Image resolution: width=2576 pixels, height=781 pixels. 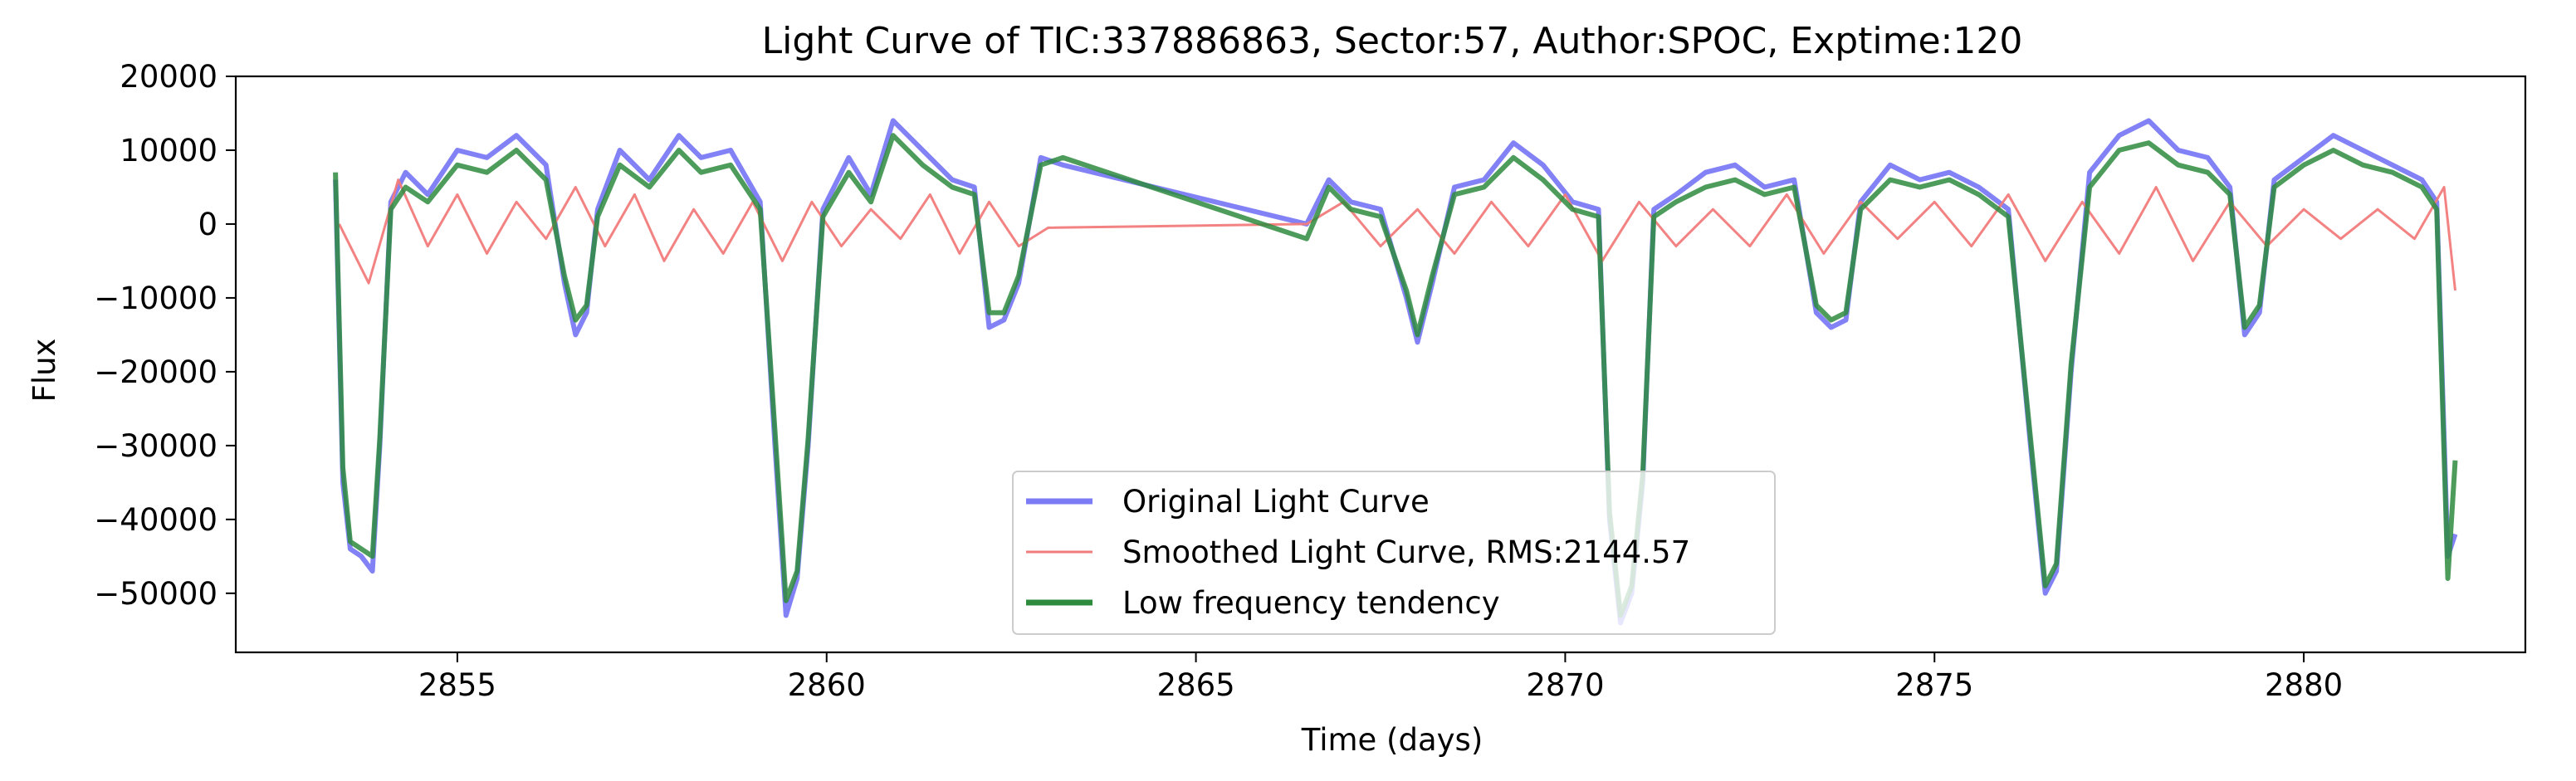 I want to click on y-tick-label: −10000, so click(x=156, y=298).